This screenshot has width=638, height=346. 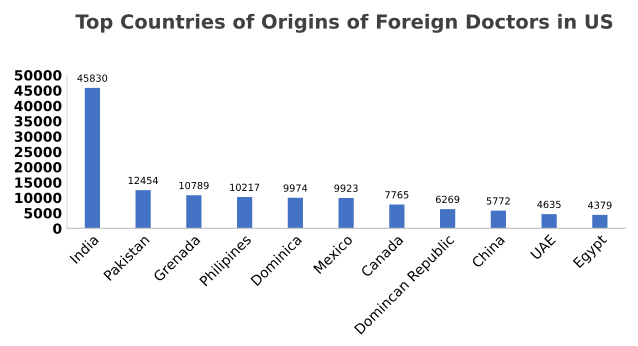 What do you see at coordinates (57, 228) in the screenshot?
I see `y-tick-label: 0` at bounding box center [57, 228].